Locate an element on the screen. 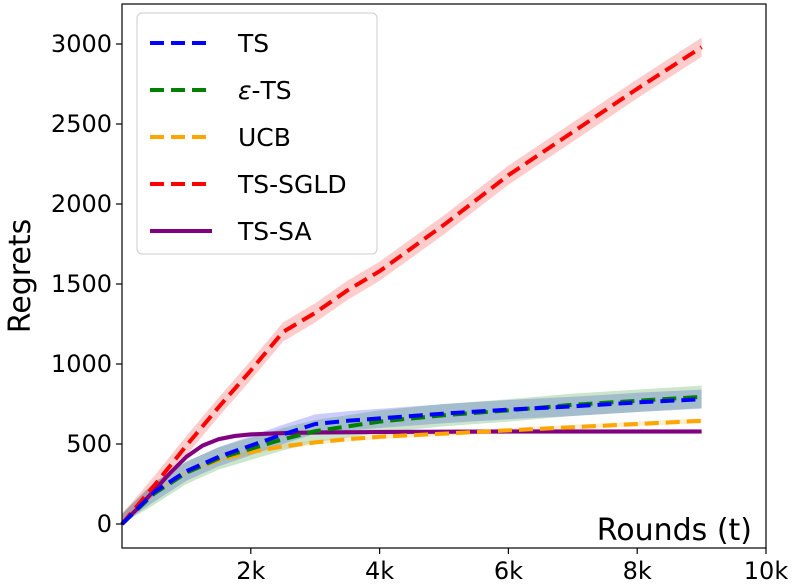 The image size is (792, 586). x-tick-label: 4k is located at coordinates (379, 571).